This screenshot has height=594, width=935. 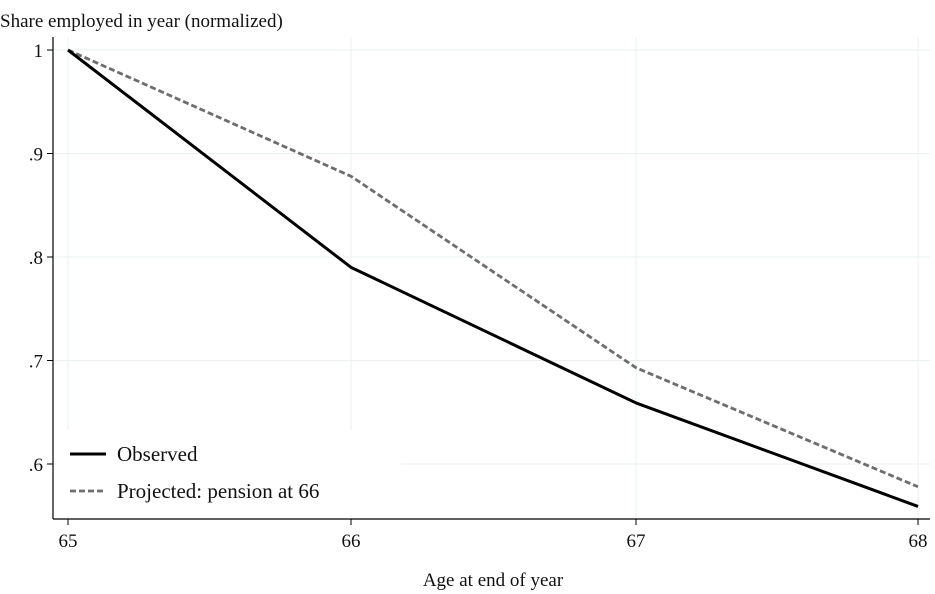 What do you see at coordinates (68, 541) in the screenshot?
I see `x-tick-label: 65` at bounding box center [68, 541].